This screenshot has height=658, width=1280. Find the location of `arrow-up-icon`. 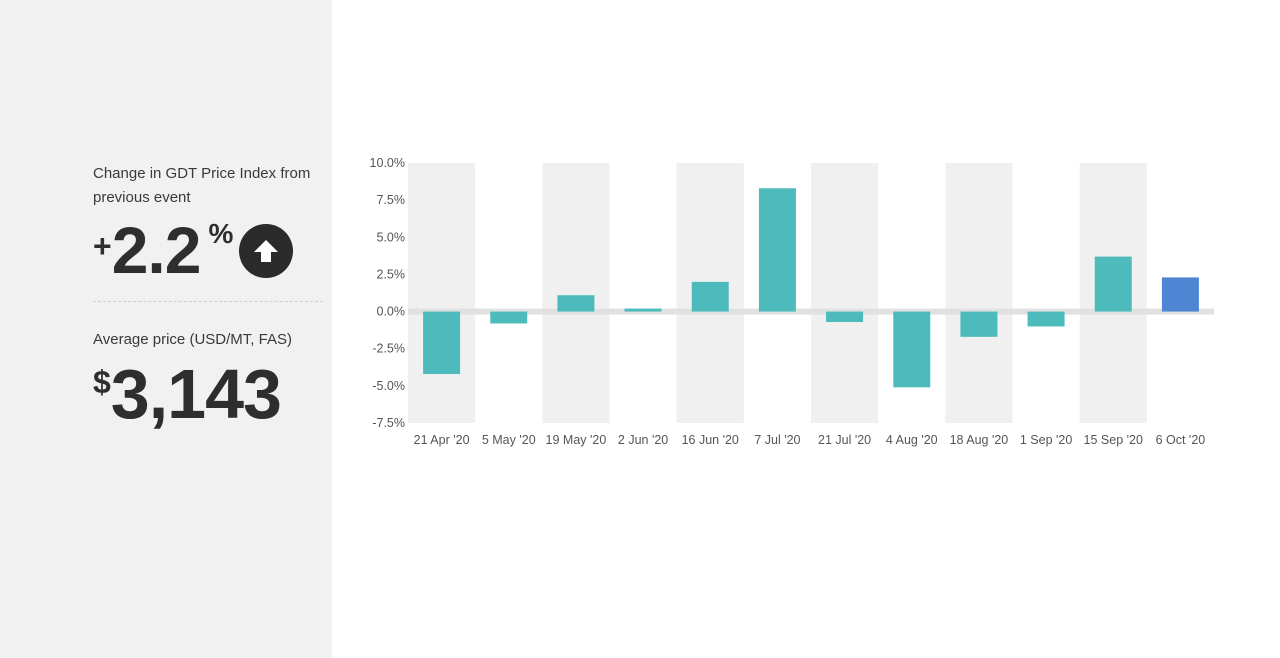

arrow-up-icon is located at coordinates (266, 251).